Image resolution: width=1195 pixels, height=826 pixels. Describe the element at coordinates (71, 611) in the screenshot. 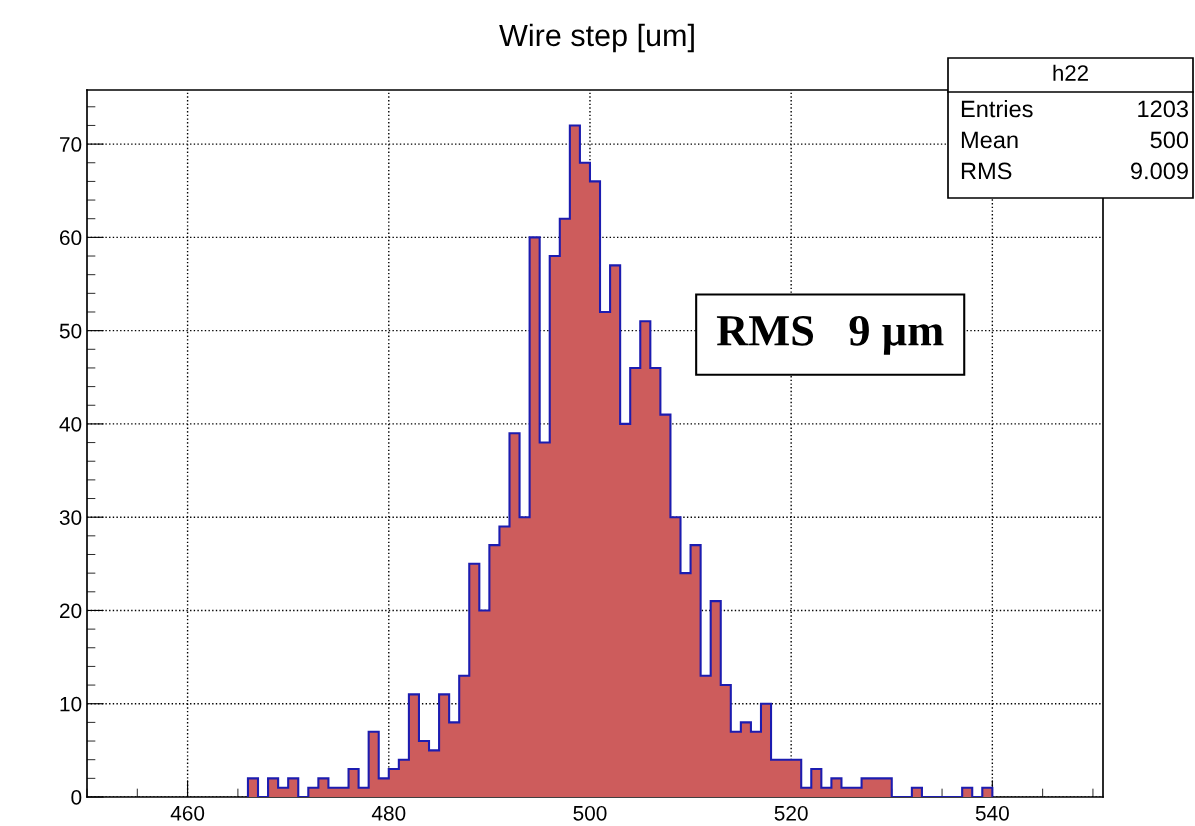

I see `y-tick-label: 20` at that location.